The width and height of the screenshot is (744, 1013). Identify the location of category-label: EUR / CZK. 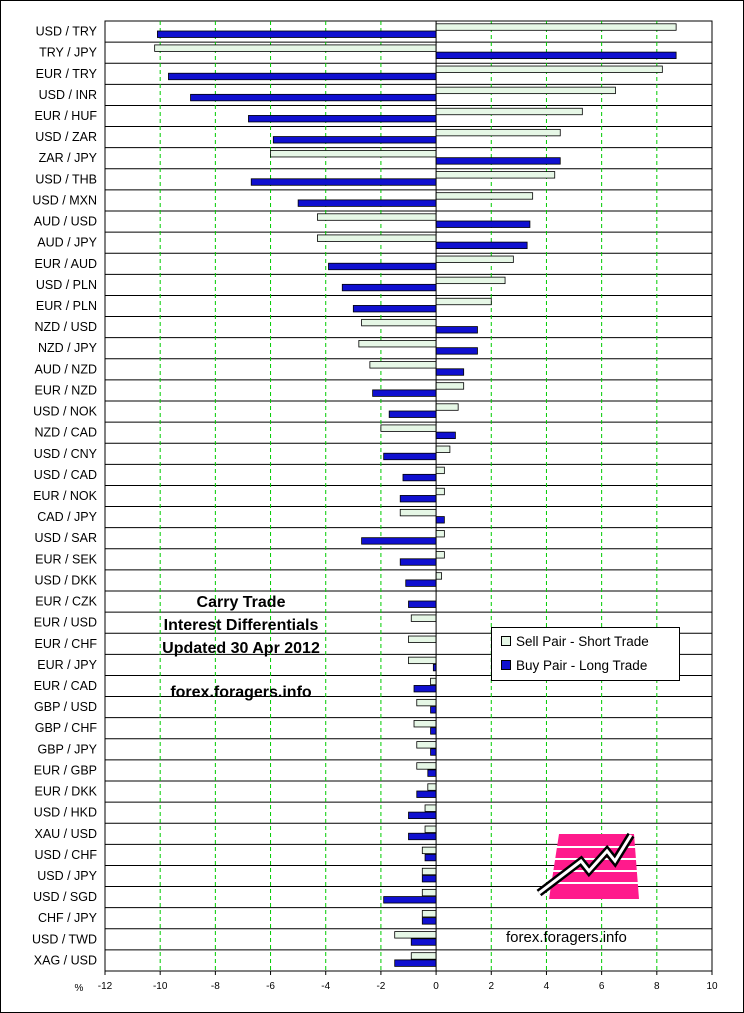
(66, 602).